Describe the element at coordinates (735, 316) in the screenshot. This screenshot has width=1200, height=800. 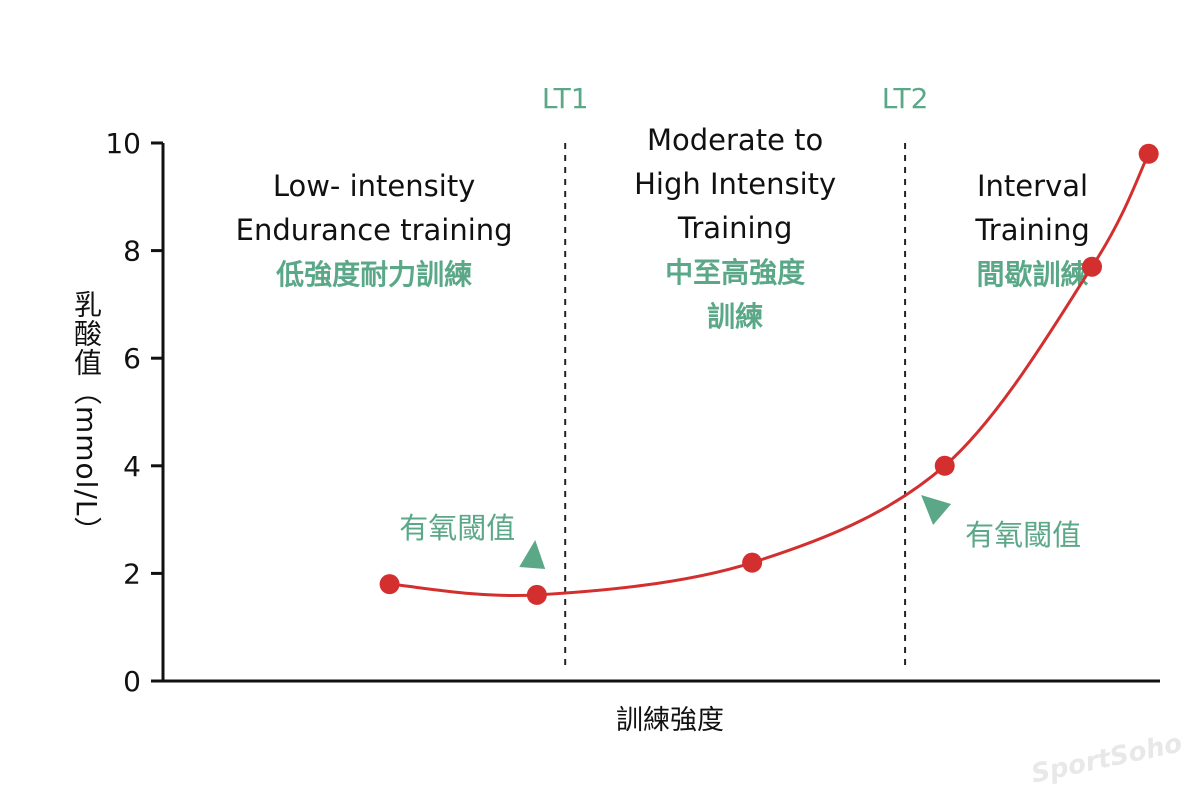
I see `zone-title-zh: 訓練` at that location.